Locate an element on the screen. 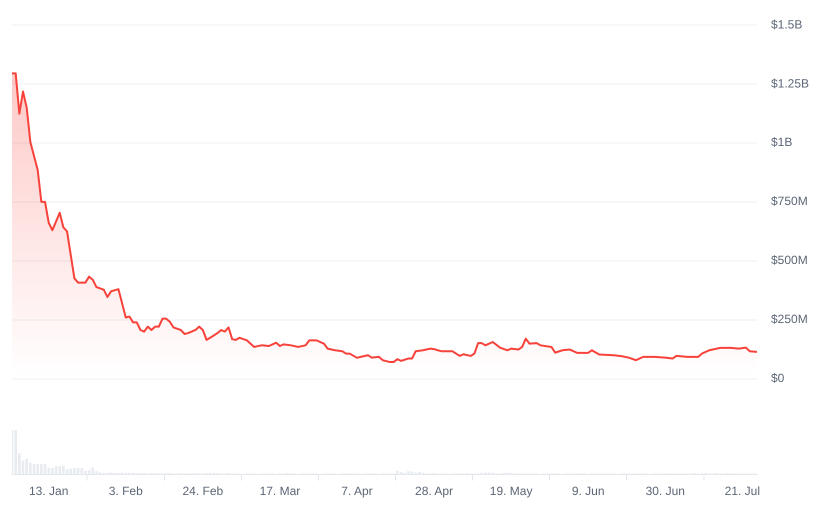 The height and width of the screenshot is (517, 834). y-tick-label: $250M is located at coordinates (789, 319).